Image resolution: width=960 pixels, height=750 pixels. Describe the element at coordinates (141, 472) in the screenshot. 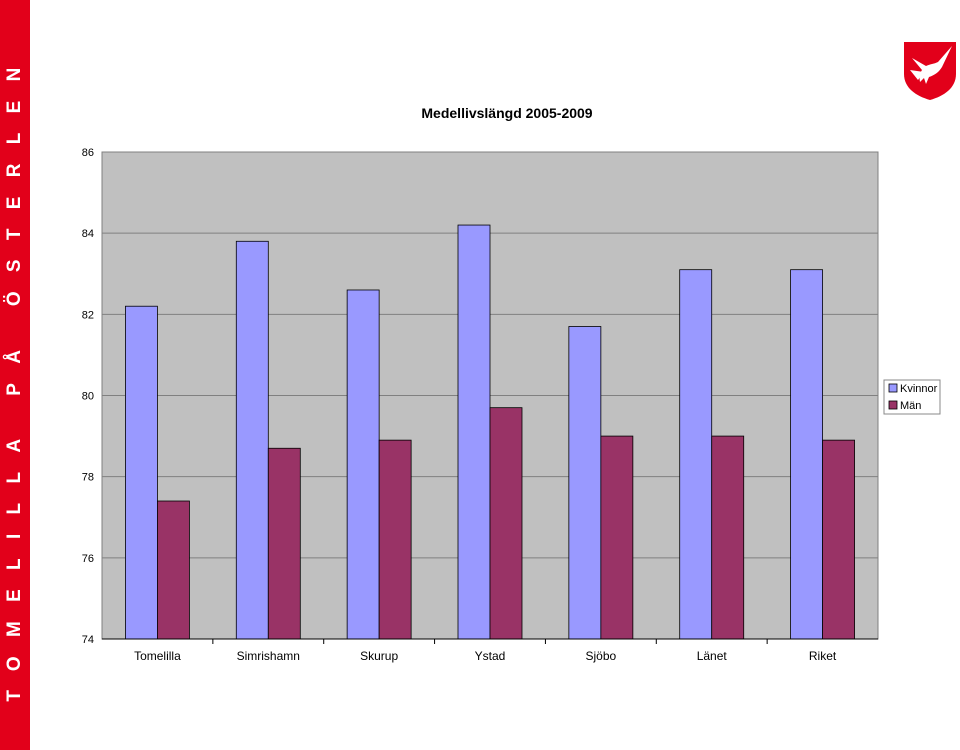

I see `bar-kvinnor-tomelilla` at that location.